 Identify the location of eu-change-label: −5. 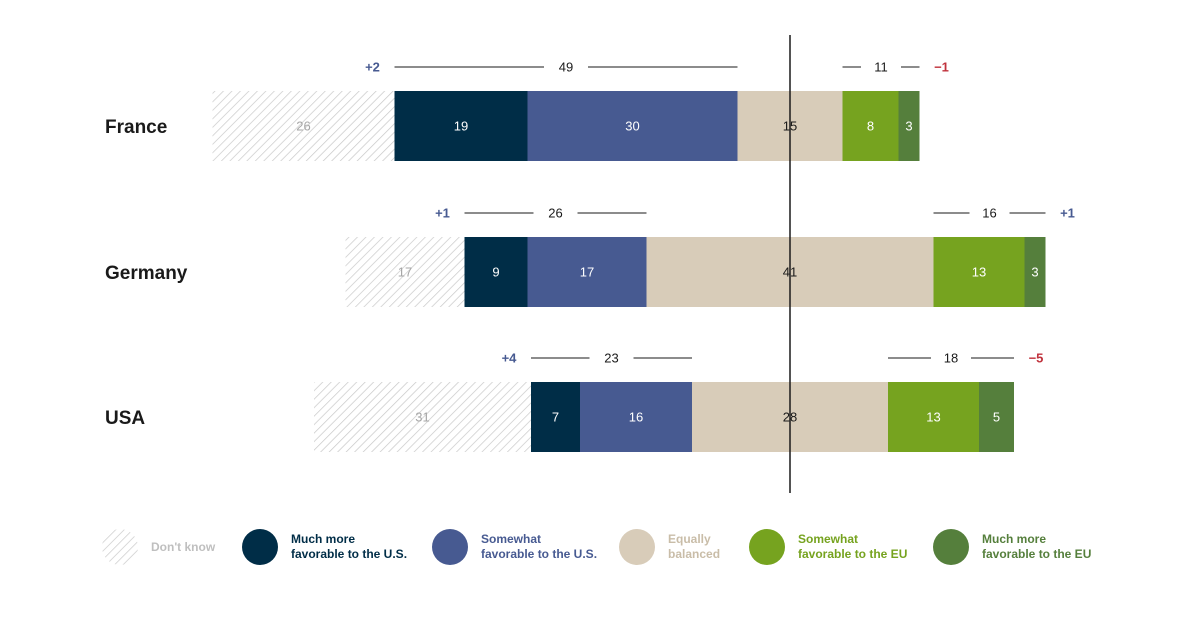
(1036, 357).